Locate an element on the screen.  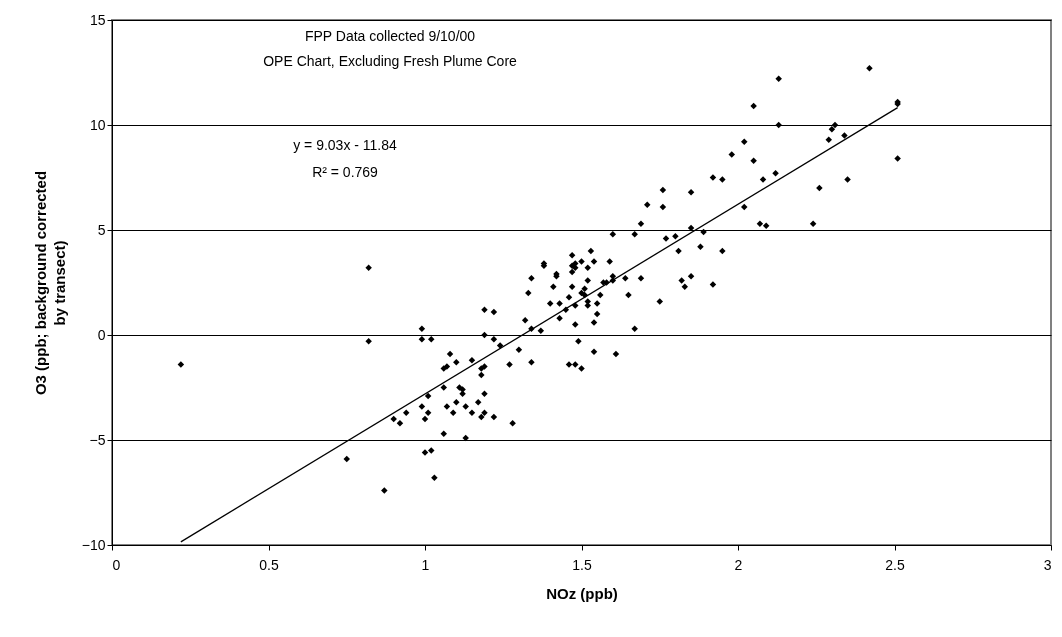
x-tick-label: 0.5 is located at coordinates (269, 564).